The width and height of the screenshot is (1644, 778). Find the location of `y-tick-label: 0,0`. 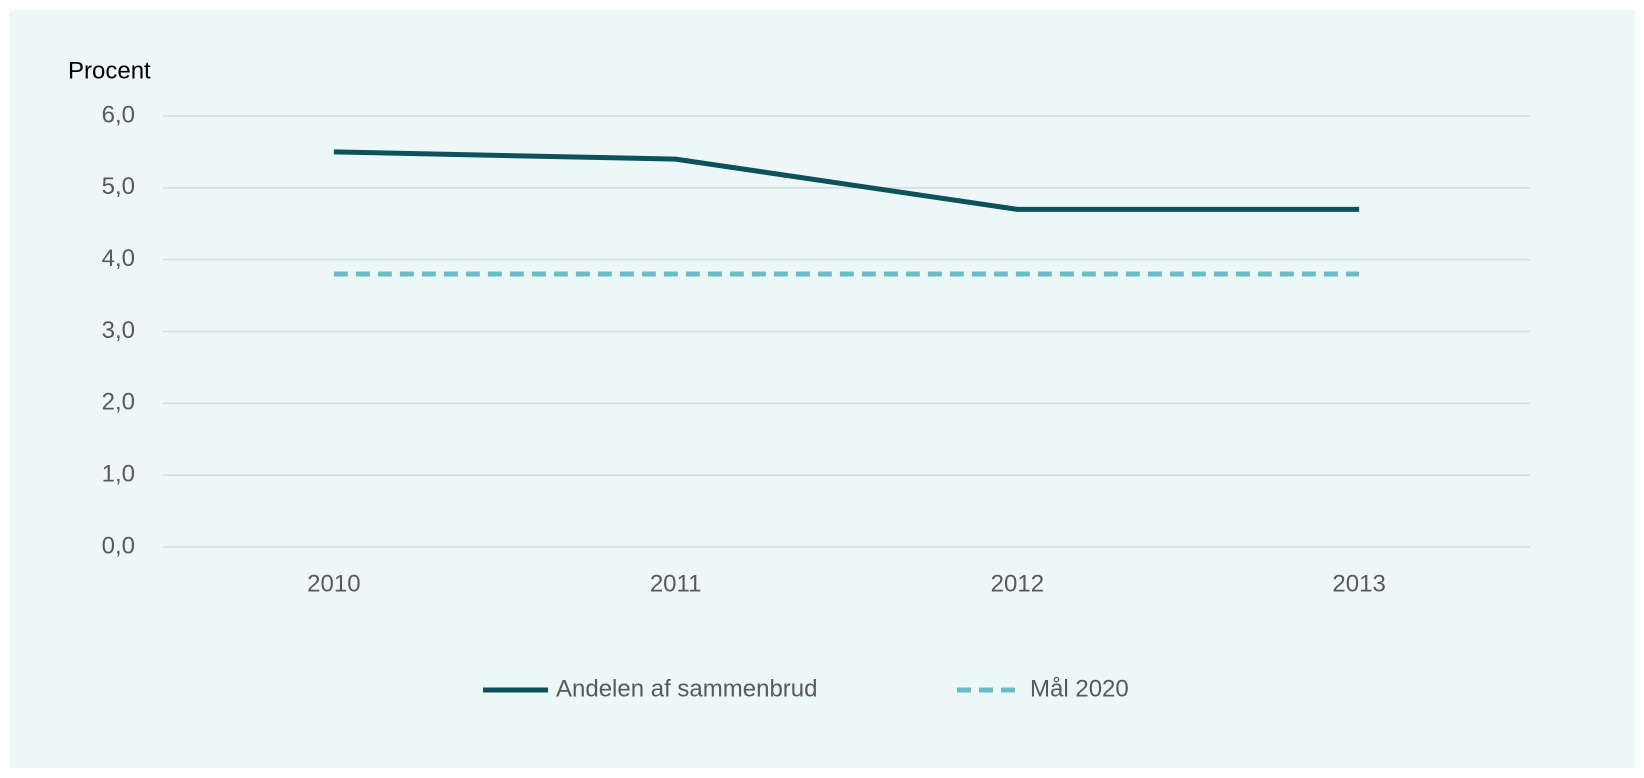

y-tick-label: 0,0 is located at coordinates (118, 545).